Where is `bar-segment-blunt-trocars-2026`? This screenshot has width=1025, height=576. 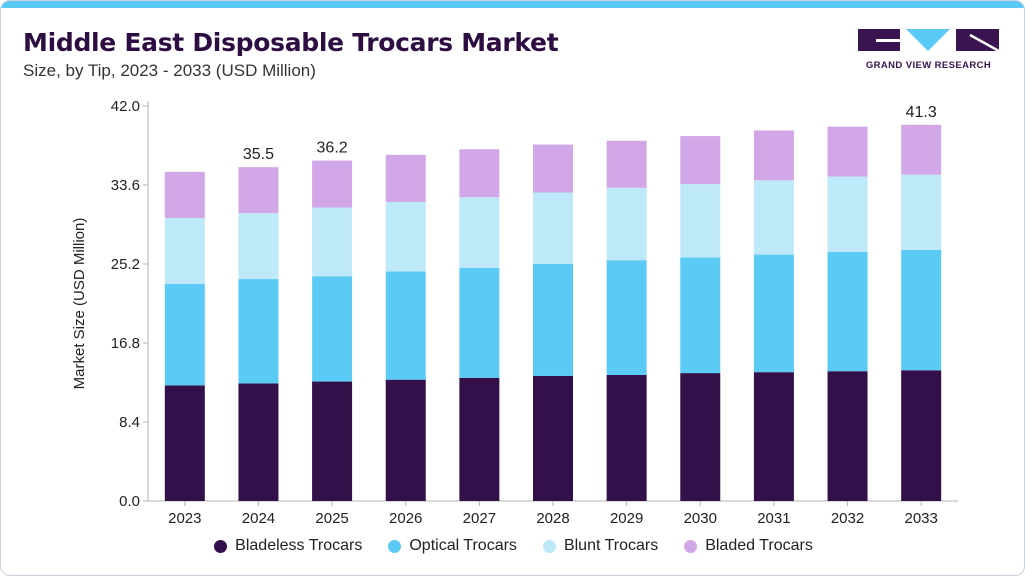 bar-segment-blunt-trocars-2026 is located at coordinates (405, 236).